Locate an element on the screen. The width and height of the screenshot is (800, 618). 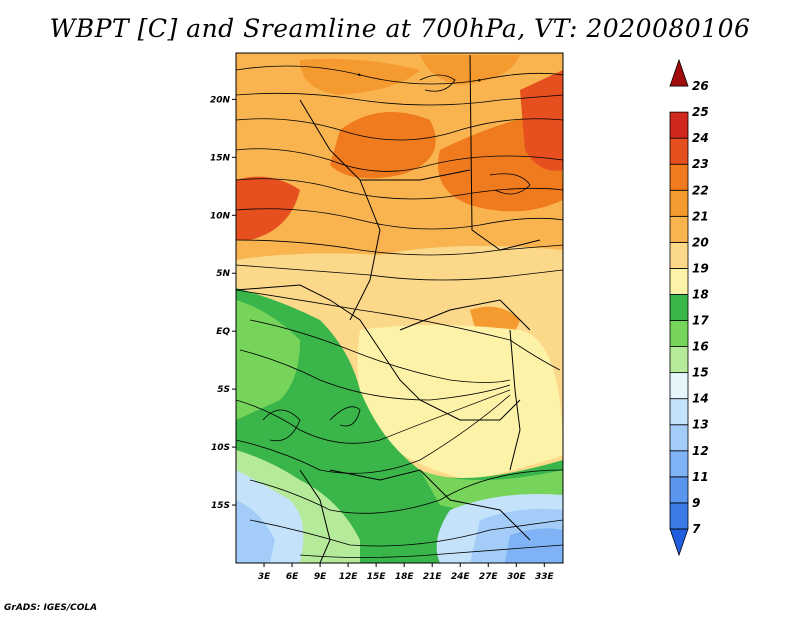
lon-tick-label: 6E is located at coordinates (292, 577).